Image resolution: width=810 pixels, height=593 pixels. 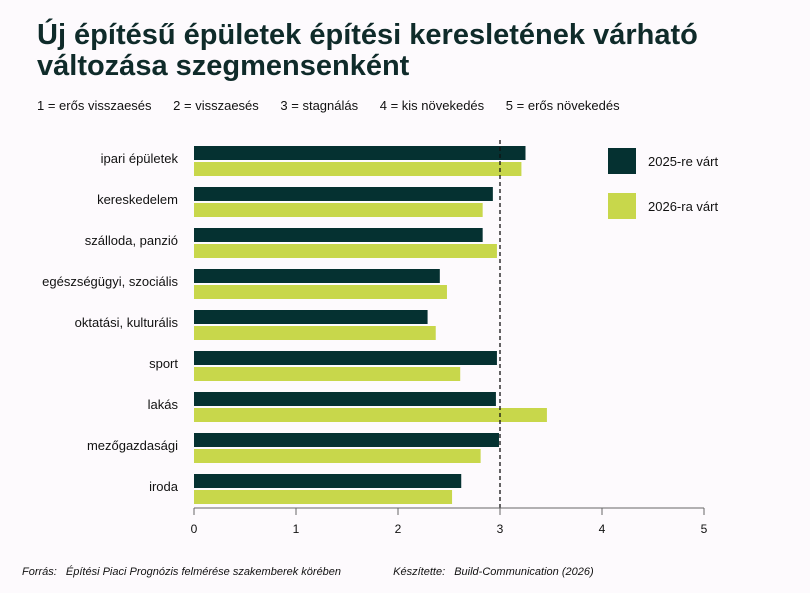 What do you see at coordinates (524, 572) in the screenshot?
I see `author-text: Build-Communication (2026)` at bounding box center [524, 572].